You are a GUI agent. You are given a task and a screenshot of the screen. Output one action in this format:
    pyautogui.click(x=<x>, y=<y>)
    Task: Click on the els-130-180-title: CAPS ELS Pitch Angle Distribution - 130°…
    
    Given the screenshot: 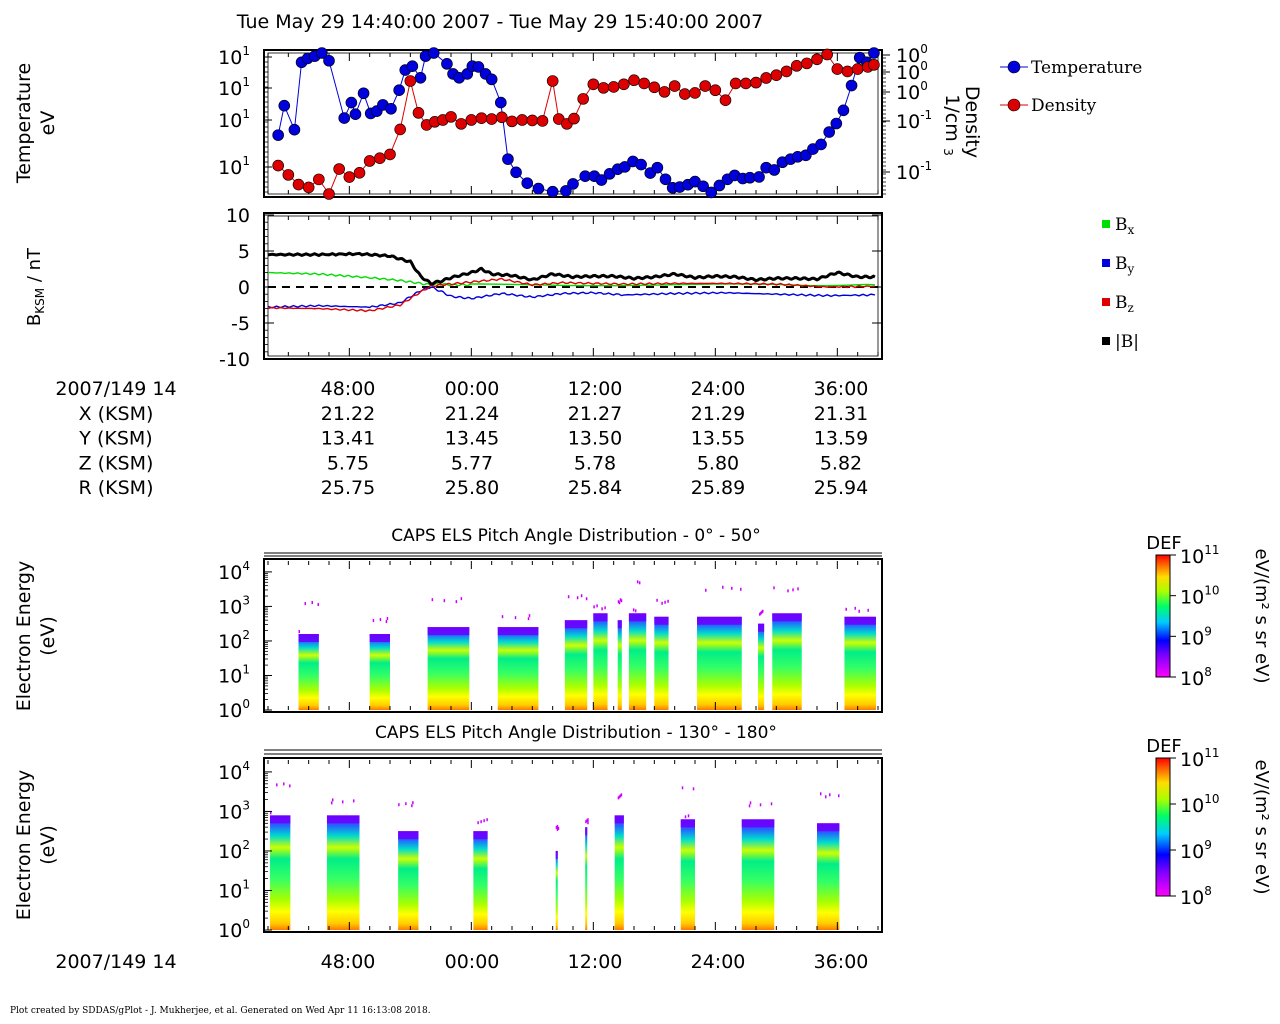 What is the action you would take?
    pyautogui.click(x=576, y=733)
    